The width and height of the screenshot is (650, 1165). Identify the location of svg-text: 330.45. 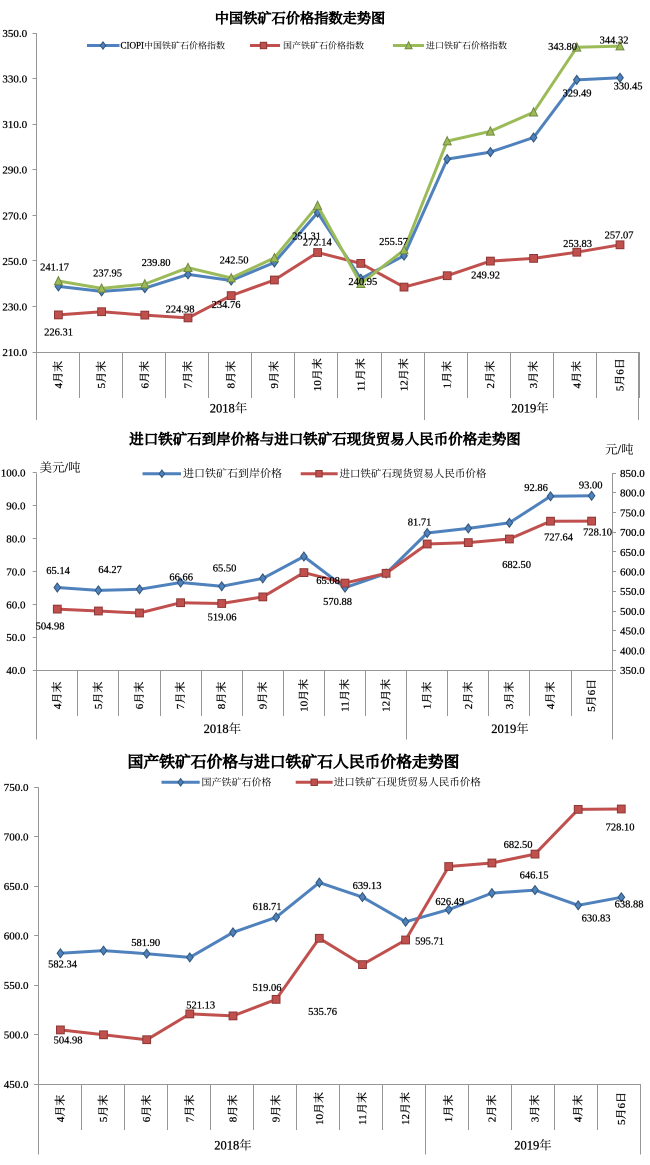
(628, 86).